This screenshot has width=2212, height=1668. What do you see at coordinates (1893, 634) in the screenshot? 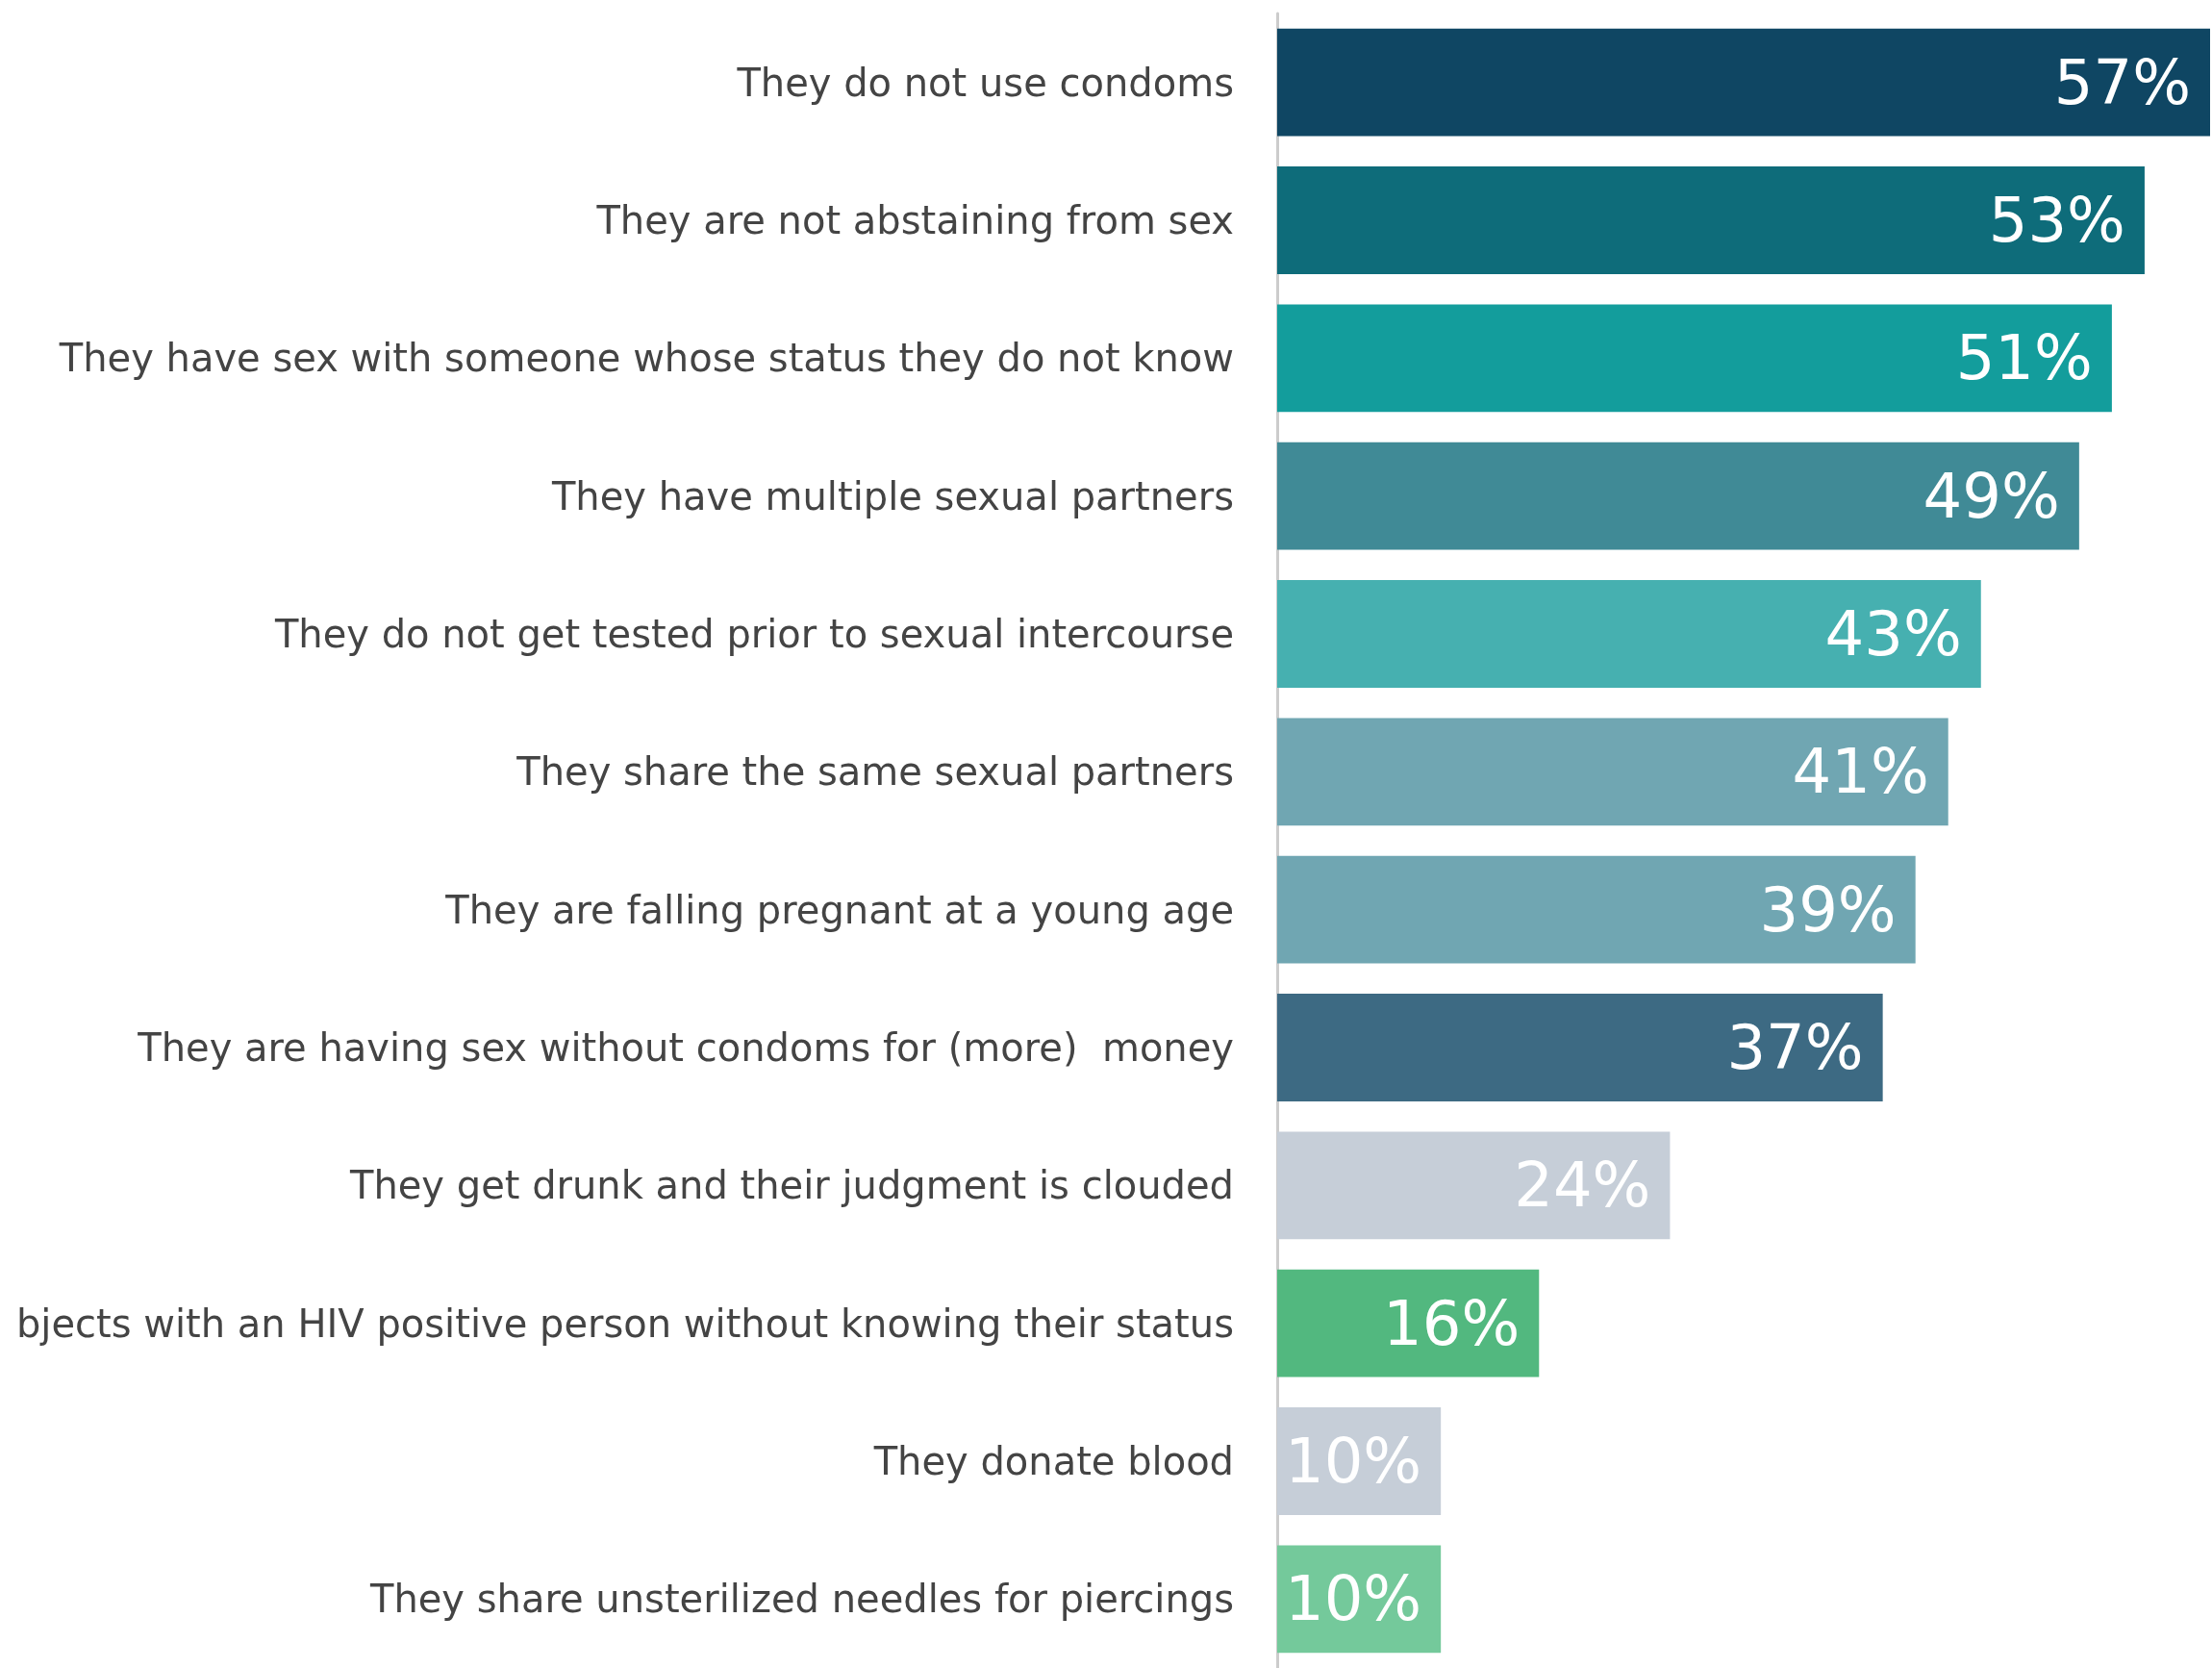
I see `data-label: 43%` at bounding box center [1893, 634].